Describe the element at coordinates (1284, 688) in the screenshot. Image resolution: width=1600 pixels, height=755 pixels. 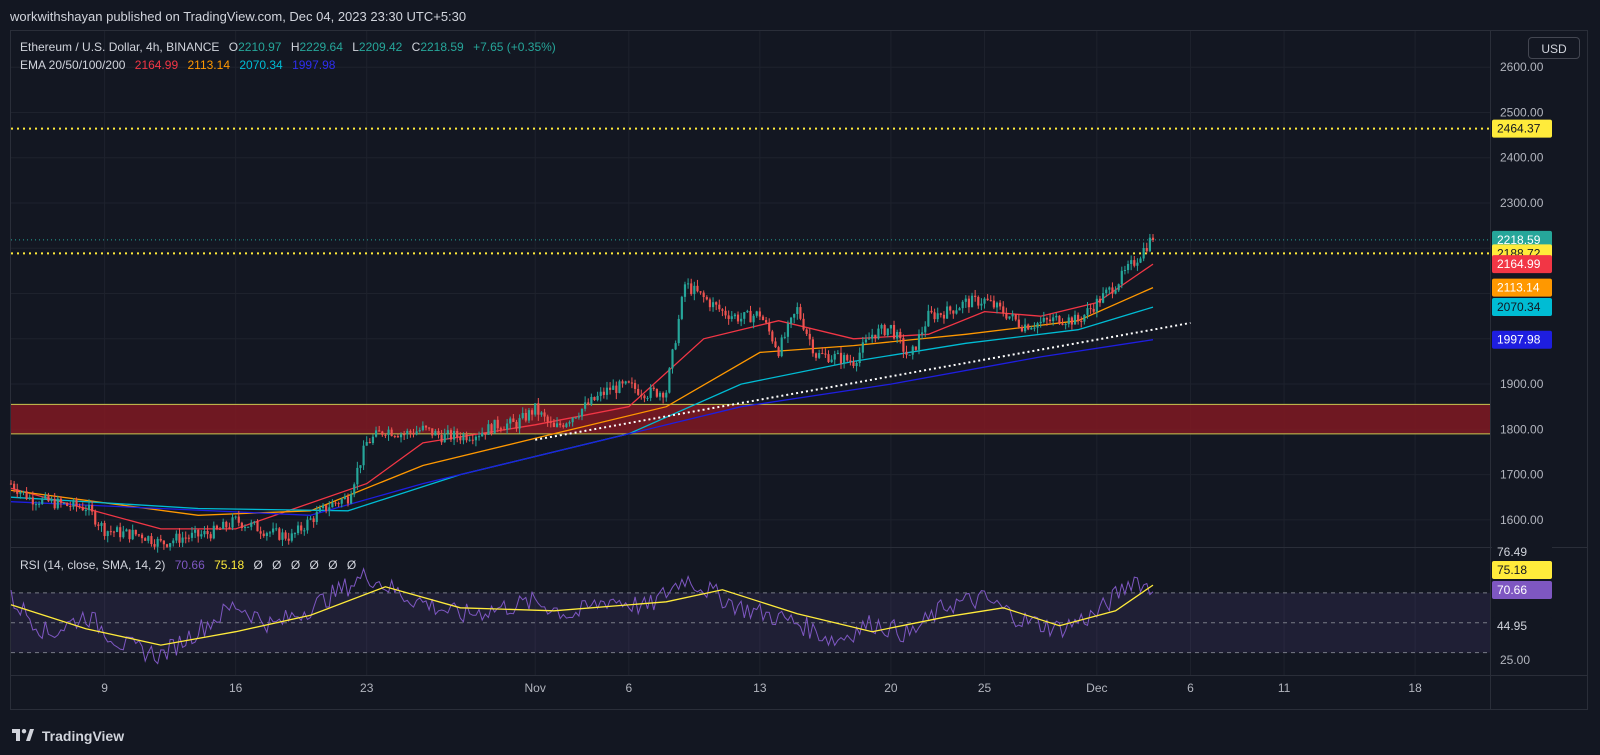
I see `time-tick-label: 11` at that location.